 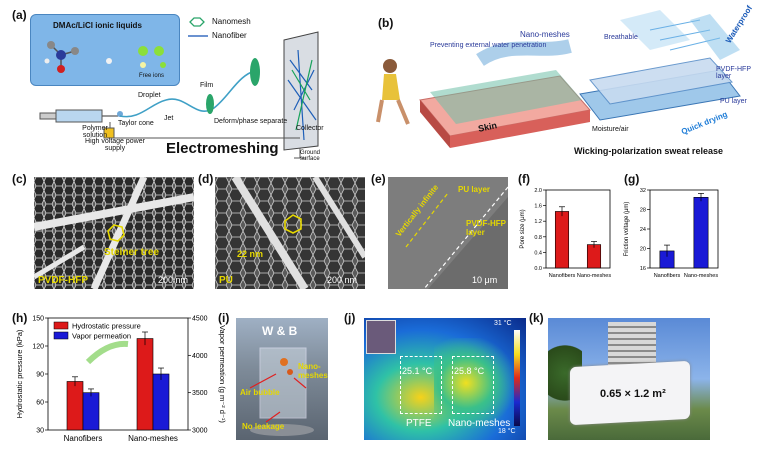 What do you see at coordinates (507, 431) in the screenshot?
I see `temp-min: 18 °C` at bounding box center [507, 431].